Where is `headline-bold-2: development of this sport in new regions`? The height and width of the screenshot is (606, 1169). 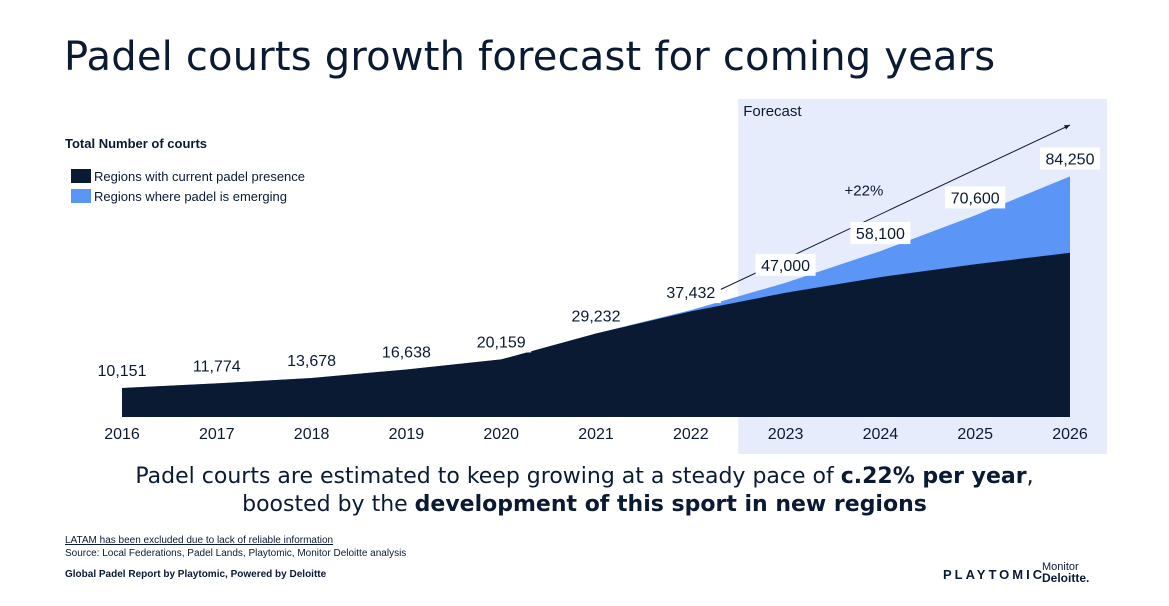
headline-bold-2: development of this sport in new regions is located at coordinates (670, 504).